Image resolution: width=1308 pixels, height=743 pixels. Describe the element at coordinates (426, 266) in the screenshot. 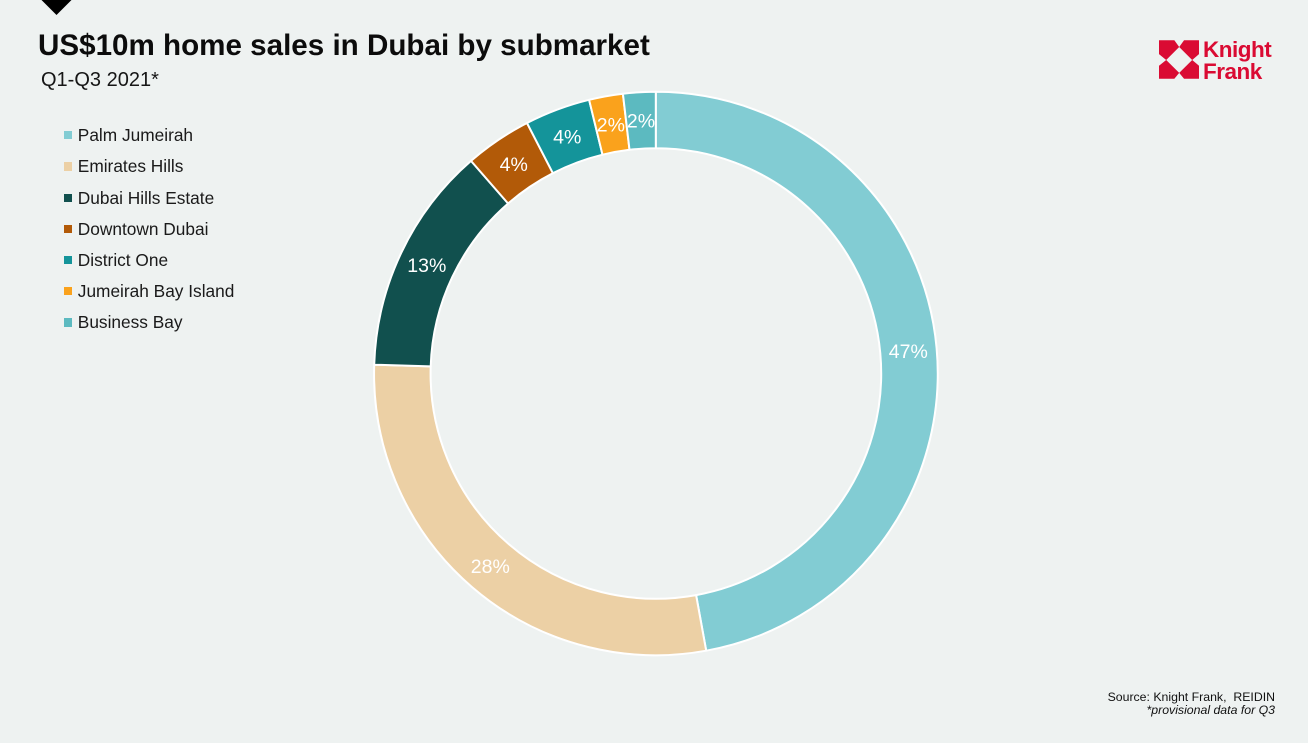

I see `svg-text: 13%` at that location.